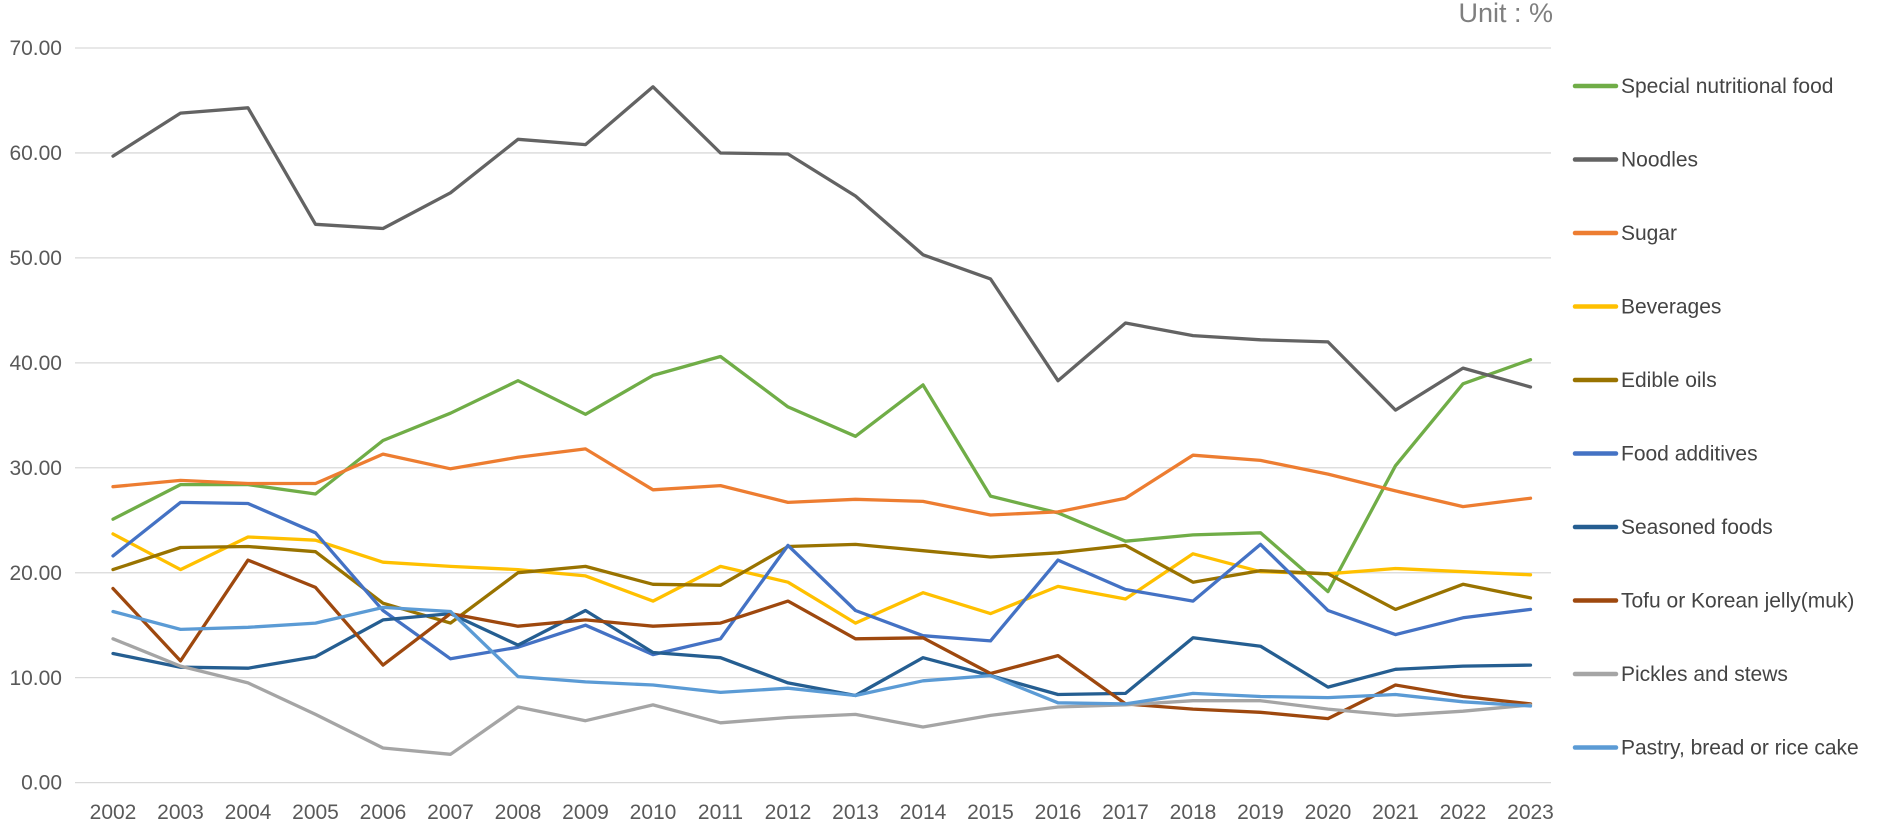 The height and width of the screenshot is (827, 1879). Describe the element at coordinates (1704, 674) in the screenshot. I see `legend-item-label: Pickles and stews` at that location.